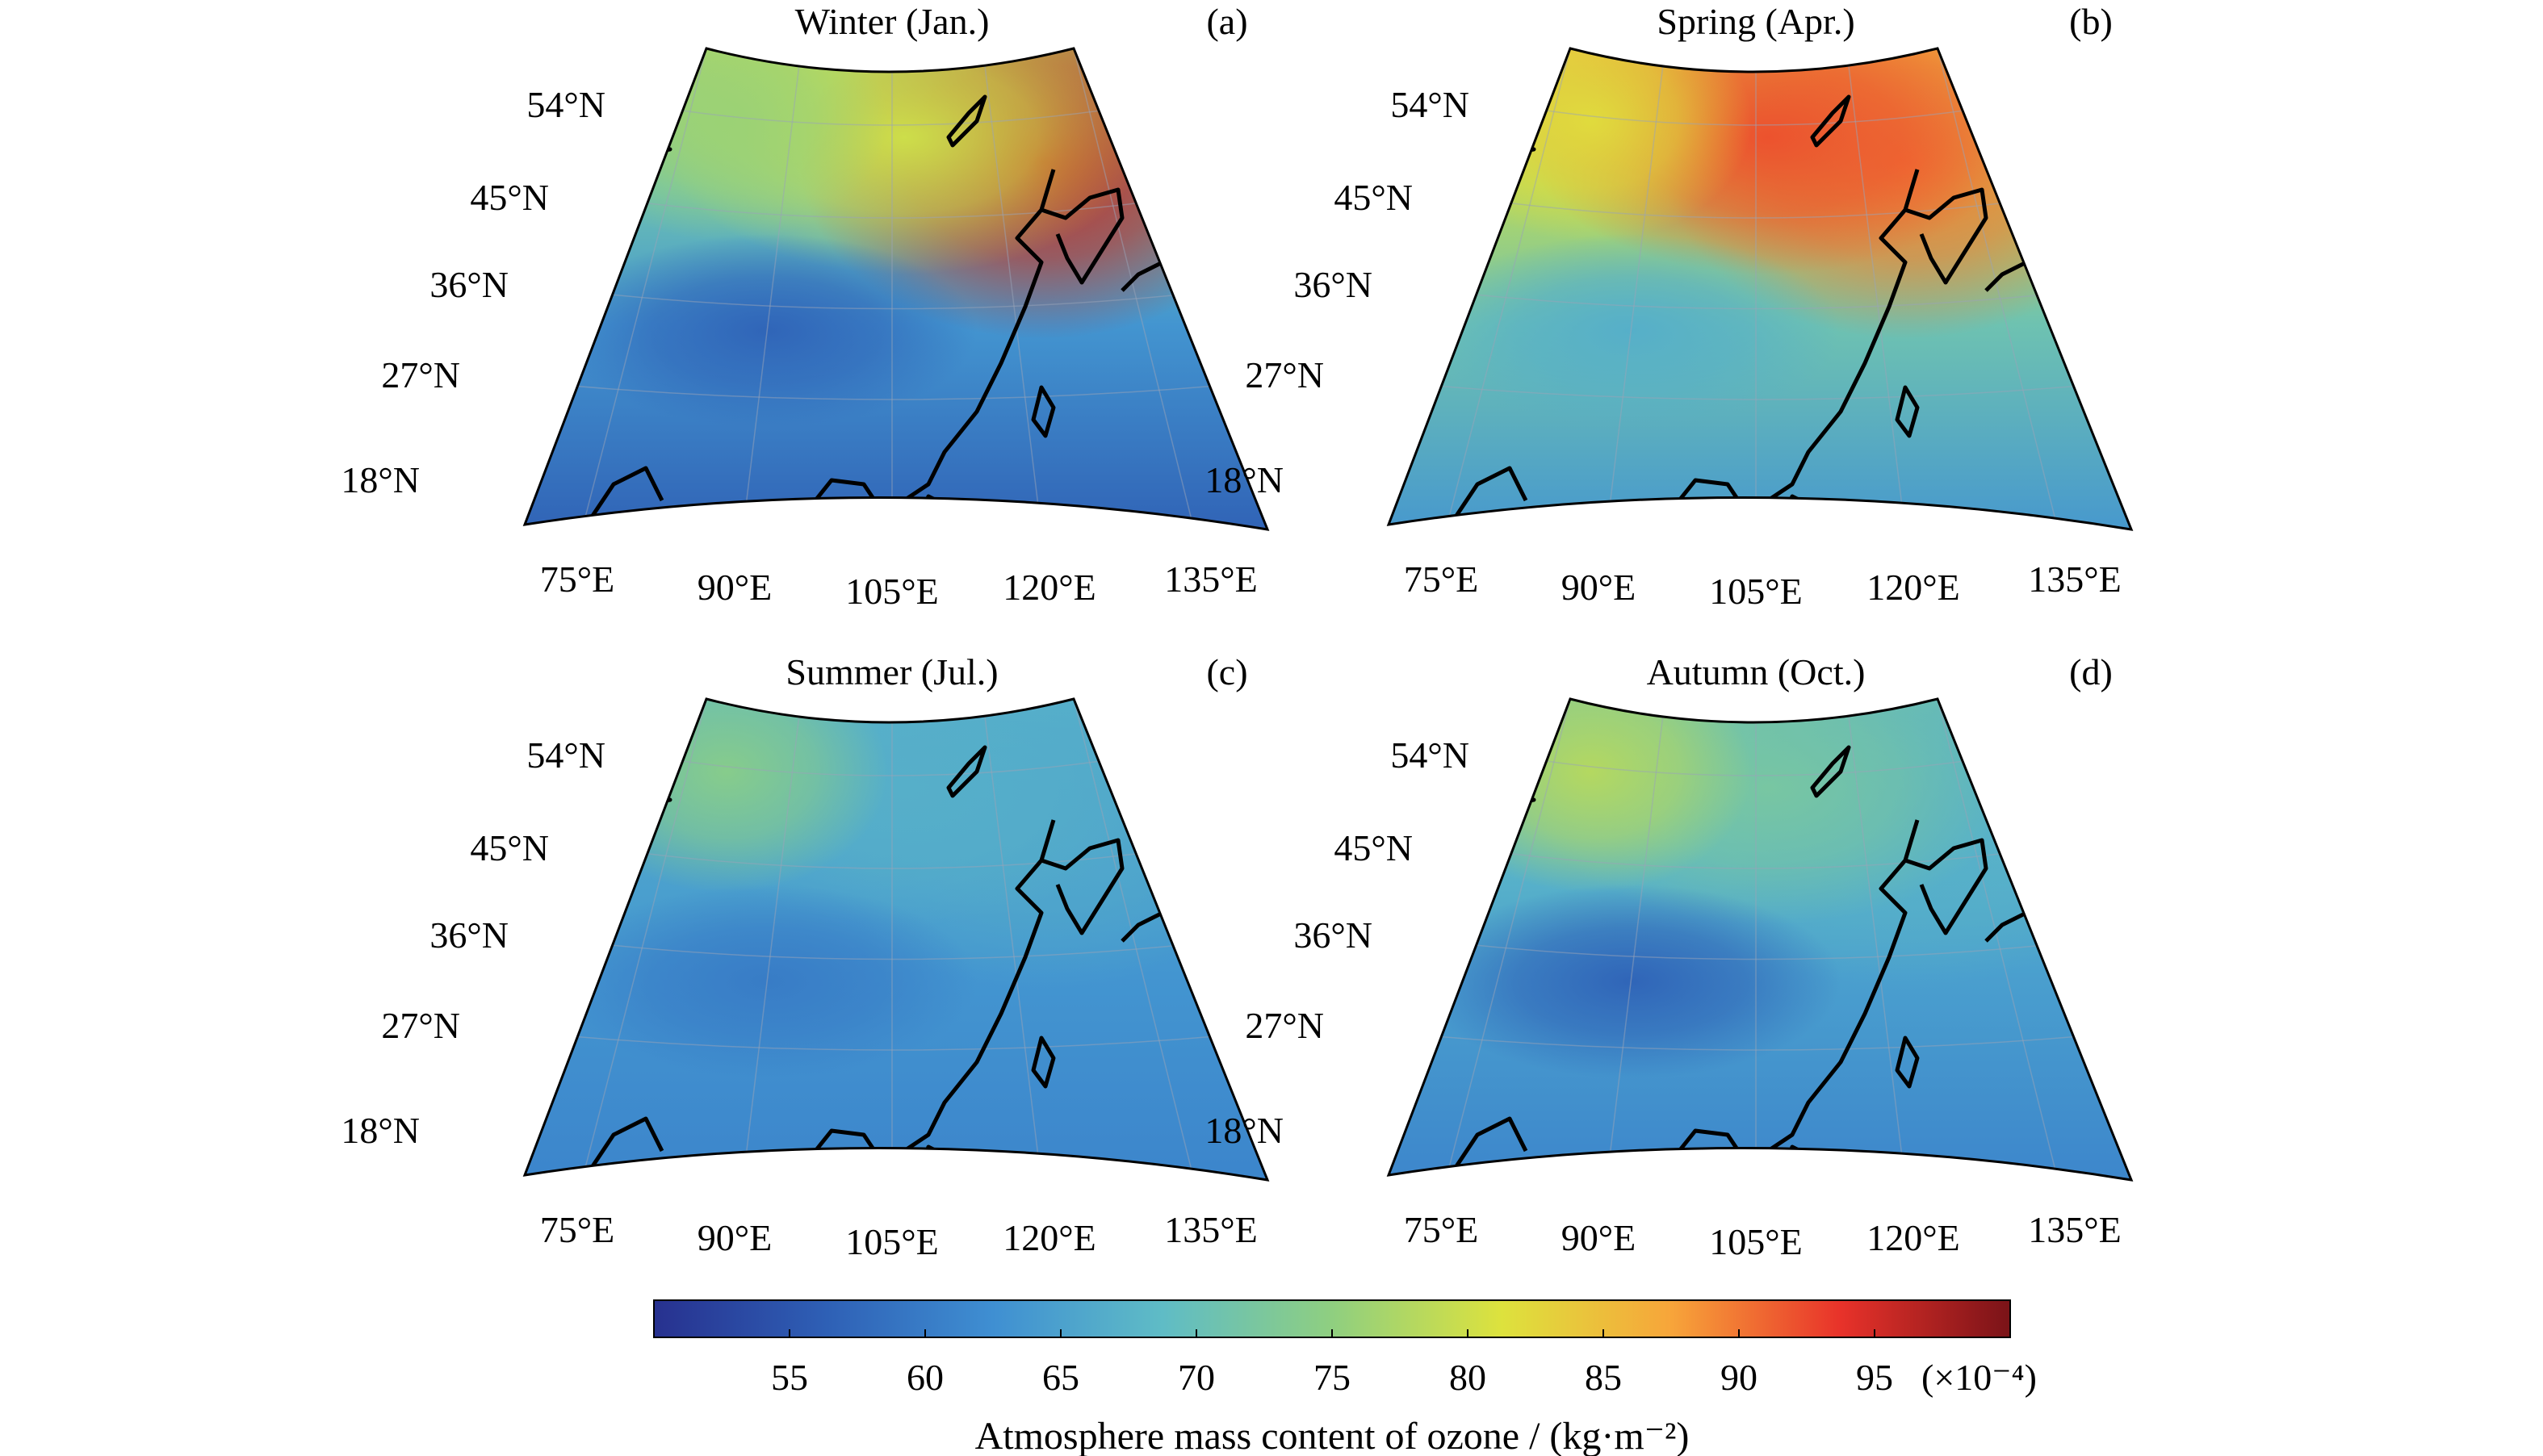 The width and height of the screenshot is (2543, 1456). I want to click on colorbar-tick-label: 85, so click(1603, 1377).